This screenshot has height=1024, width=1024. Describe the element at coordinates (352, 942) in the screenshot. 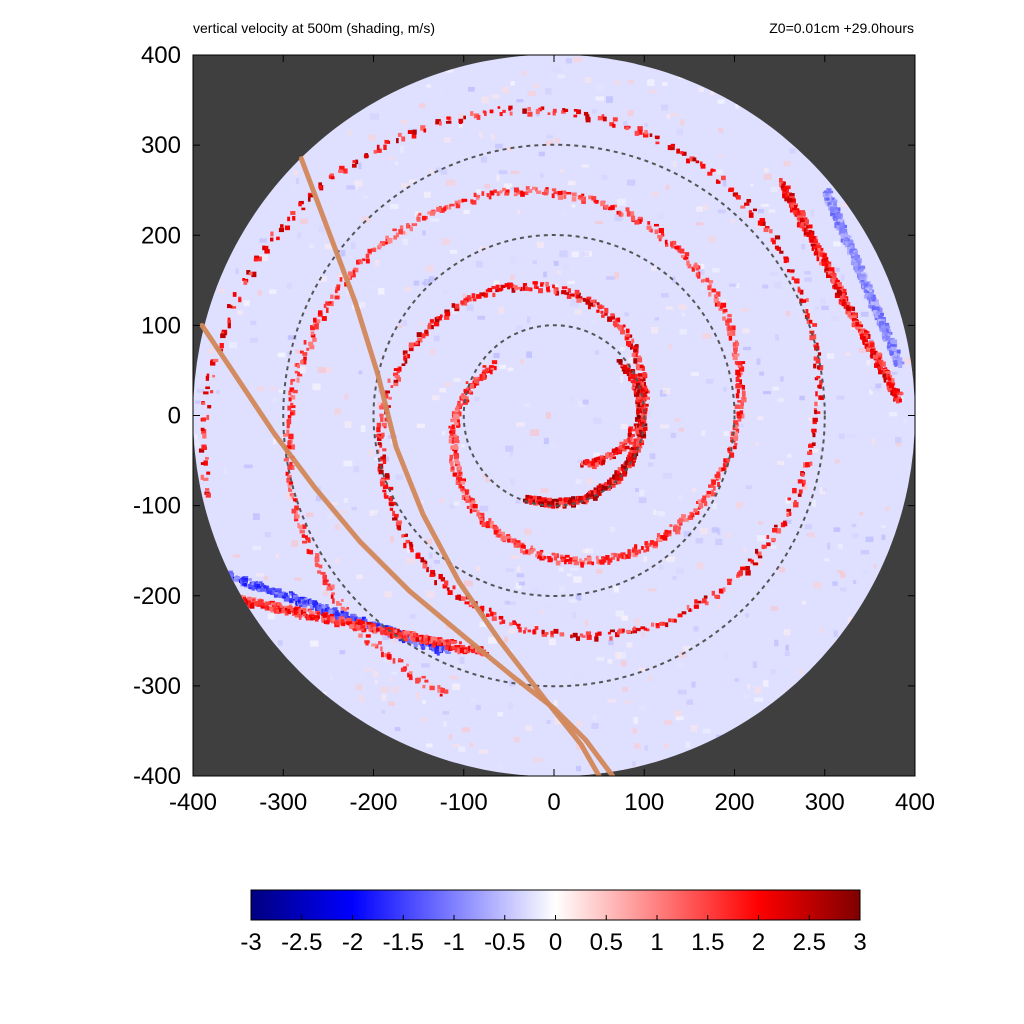

I see `colorbar-tick-label: -2` at that location.